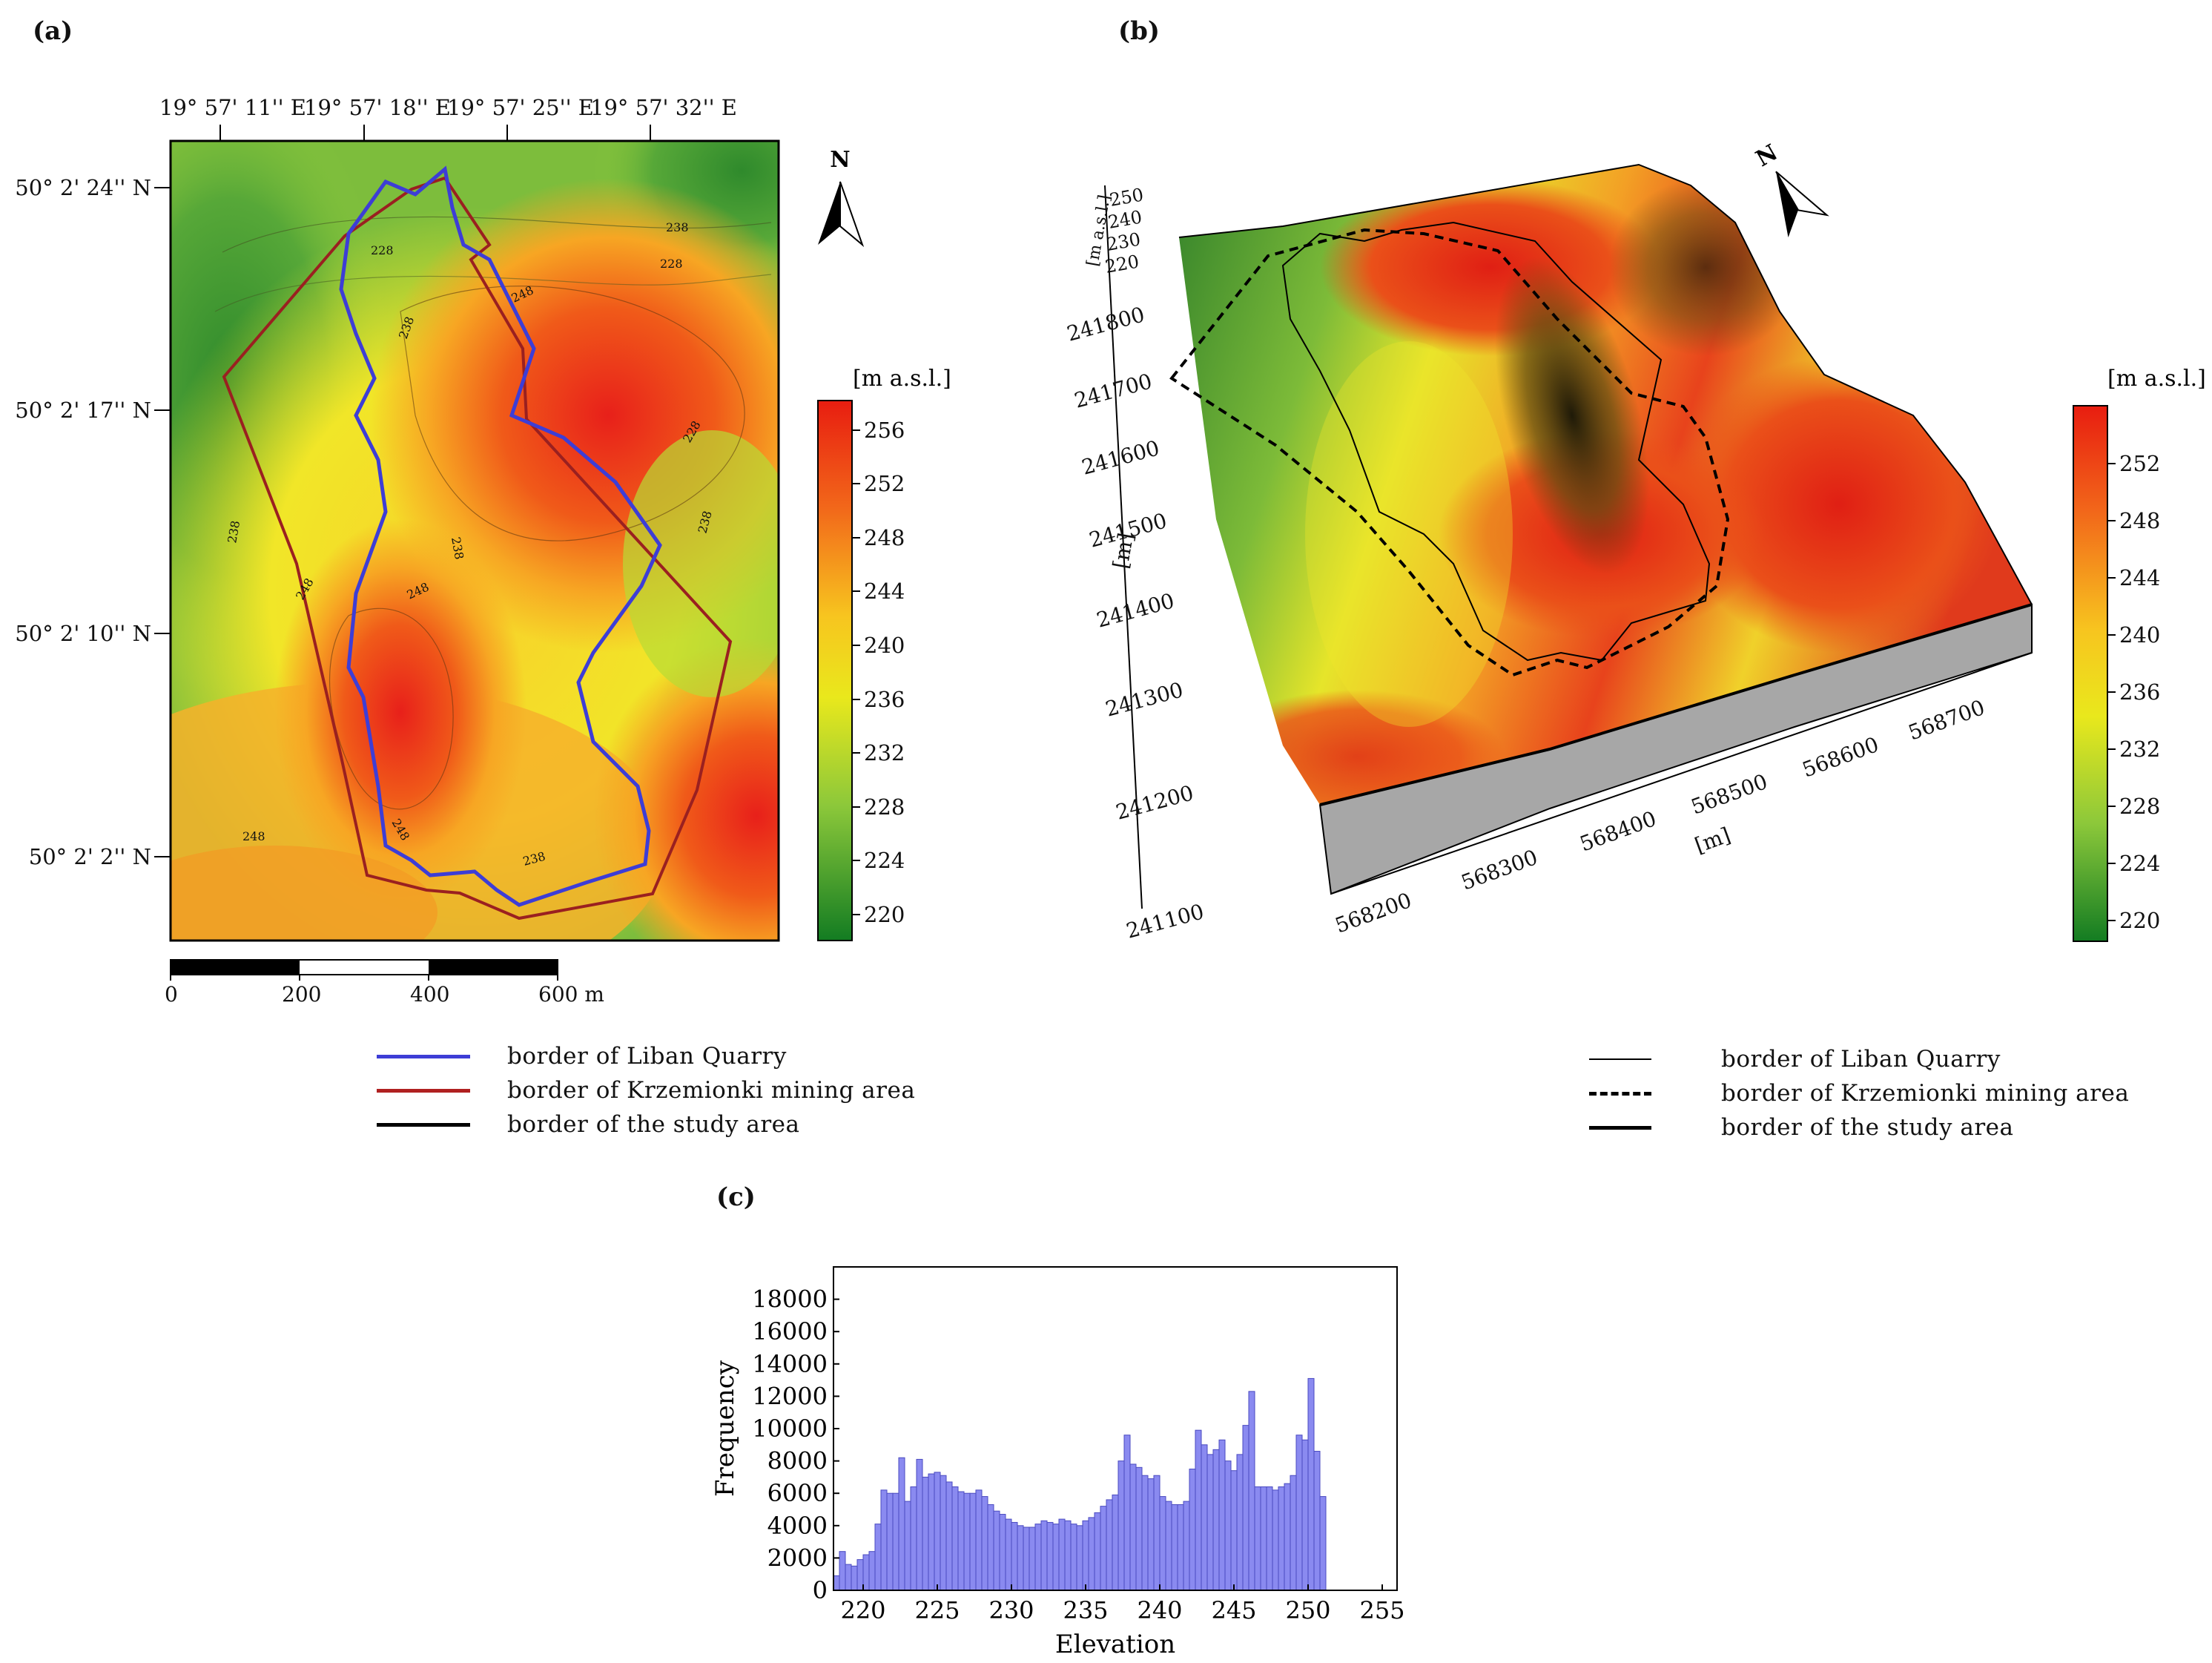  What do you see at coordinates (1307, 1610) in the screenshot?
I see `x-tick-label: 250` at bounding box center [1307, 1610].